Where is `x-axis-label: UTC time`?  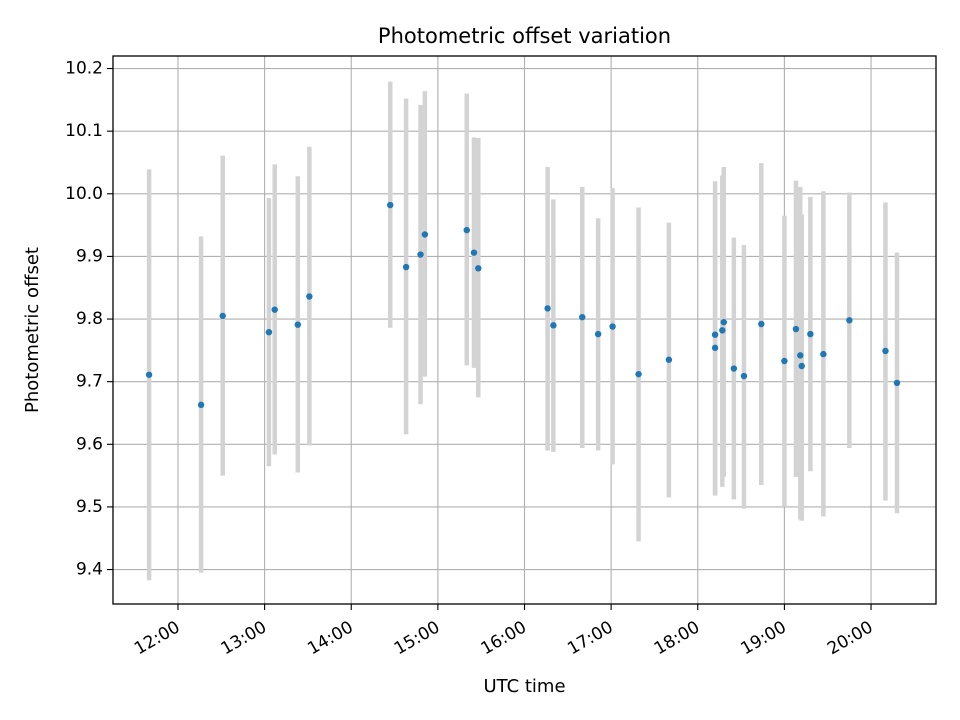
x-axis-label: UTC time is located at coordinates (524, 686).